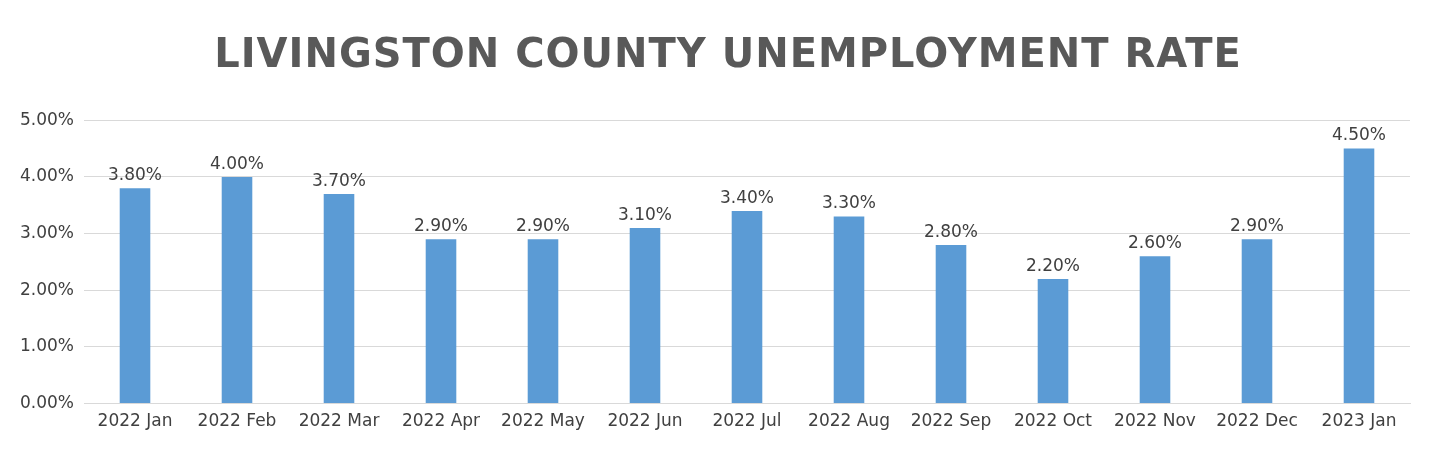 Image resolution: width=1456 pixels, height=450 pixels. Describe the element at coordinates (46, 402) in the screenshot. I see `y-tick-label: 0.00%` at that location.